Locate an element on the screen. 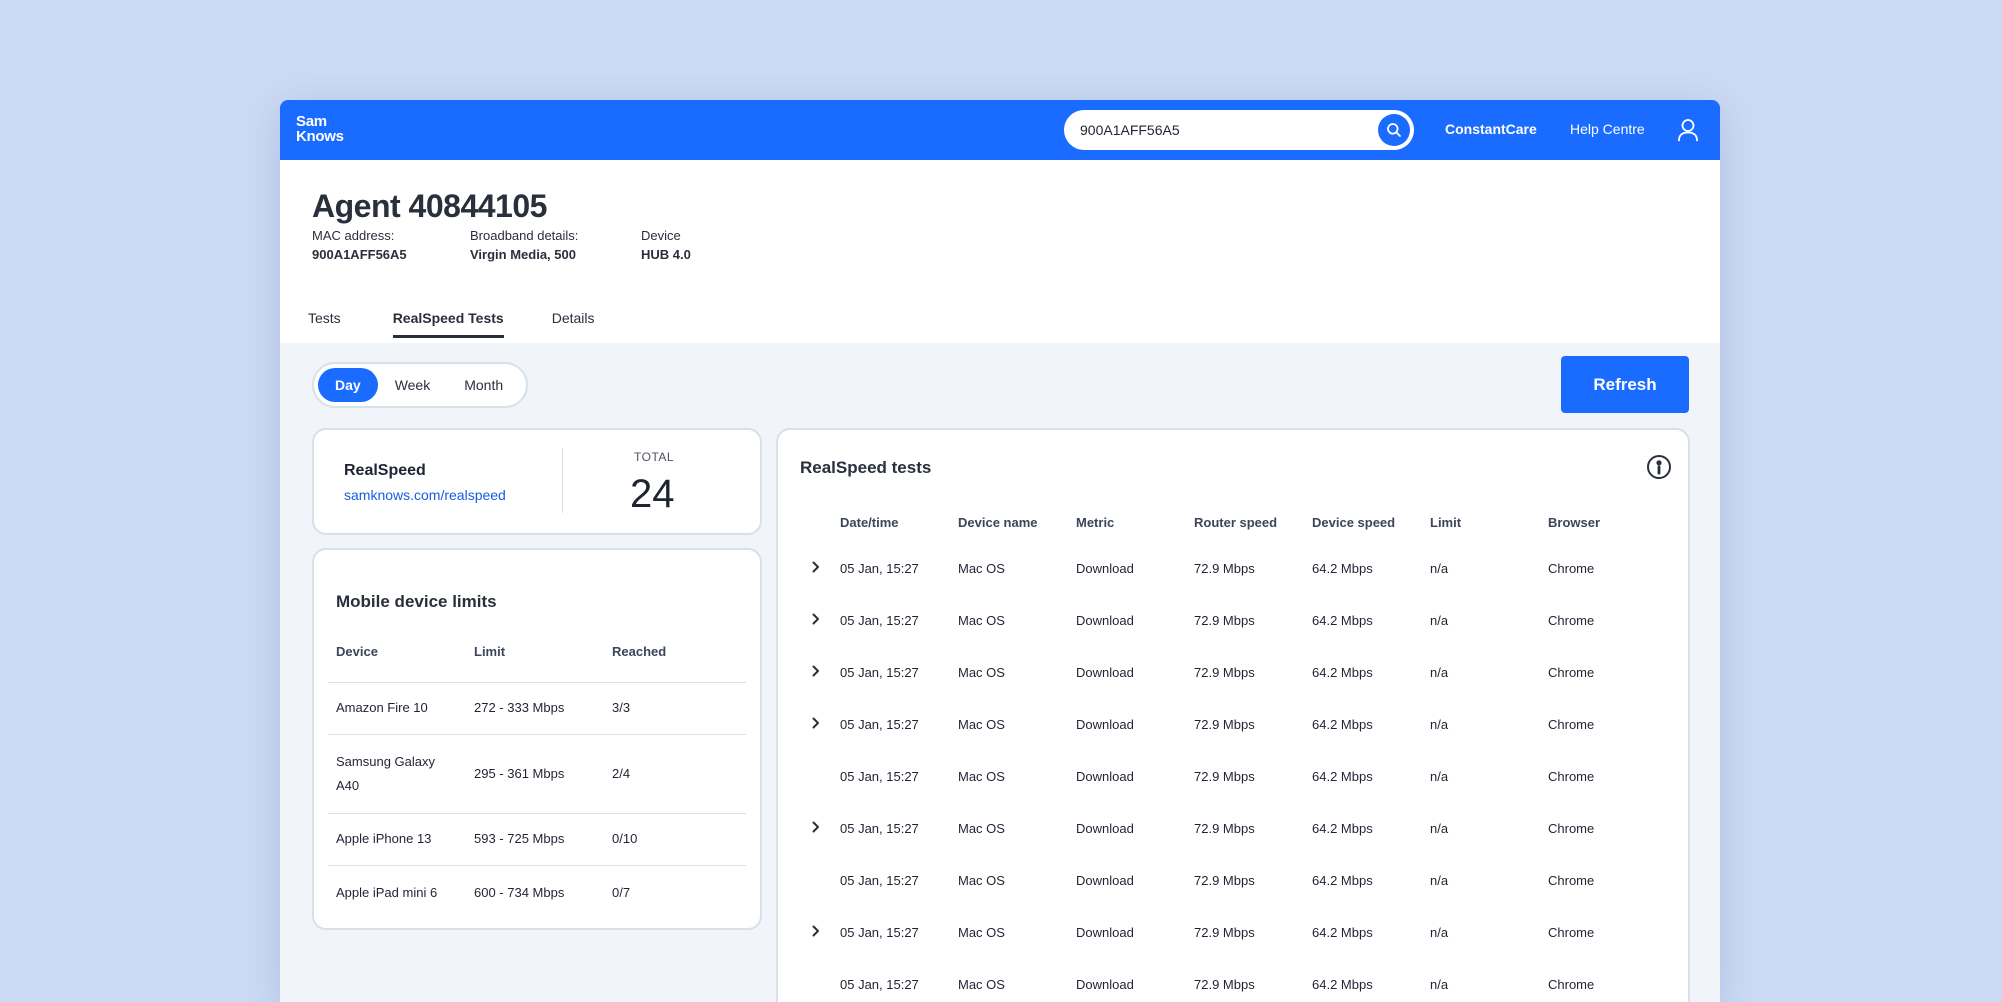 The height and width of the screenshot is (1002, 2002). reached-cell: 0/7 is located at coordinates (621, 893).